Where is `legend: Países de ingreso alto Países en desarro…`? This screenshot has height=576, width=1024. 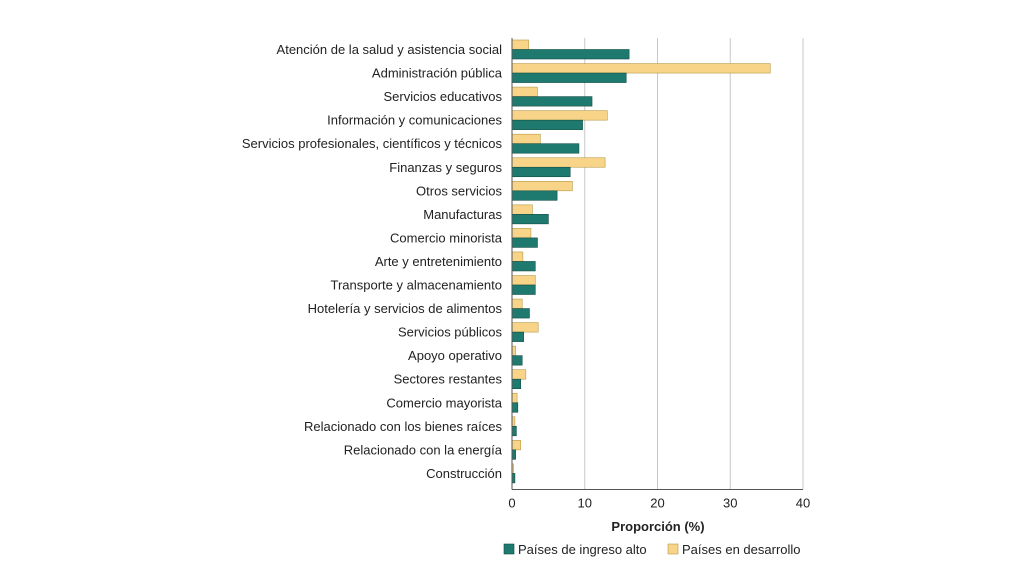
legend: Países de ingreso alto Países en desarro… is located at coordinates (652, 549).